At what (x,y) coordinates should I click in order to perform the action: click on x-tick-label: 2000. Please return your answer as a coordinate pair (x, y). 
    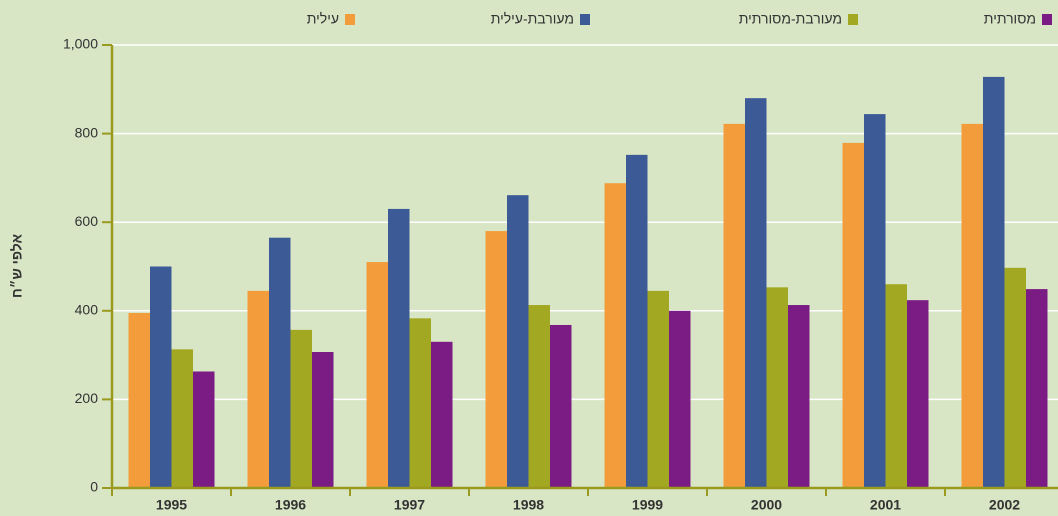
    Looking at the image, I should click on (766, 505).